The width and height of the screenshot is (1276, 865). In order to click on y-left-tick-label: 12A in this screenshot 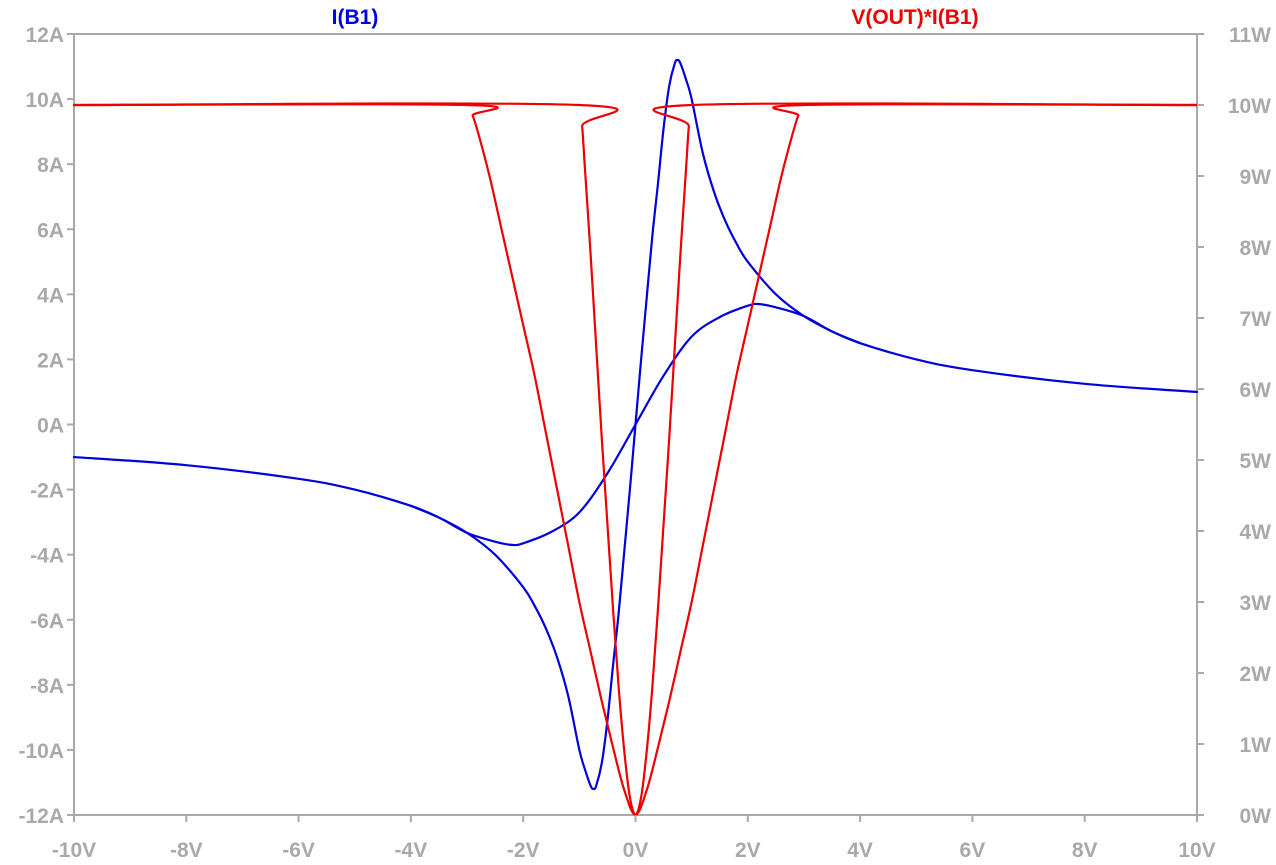, I will do `click(44, 35)`.